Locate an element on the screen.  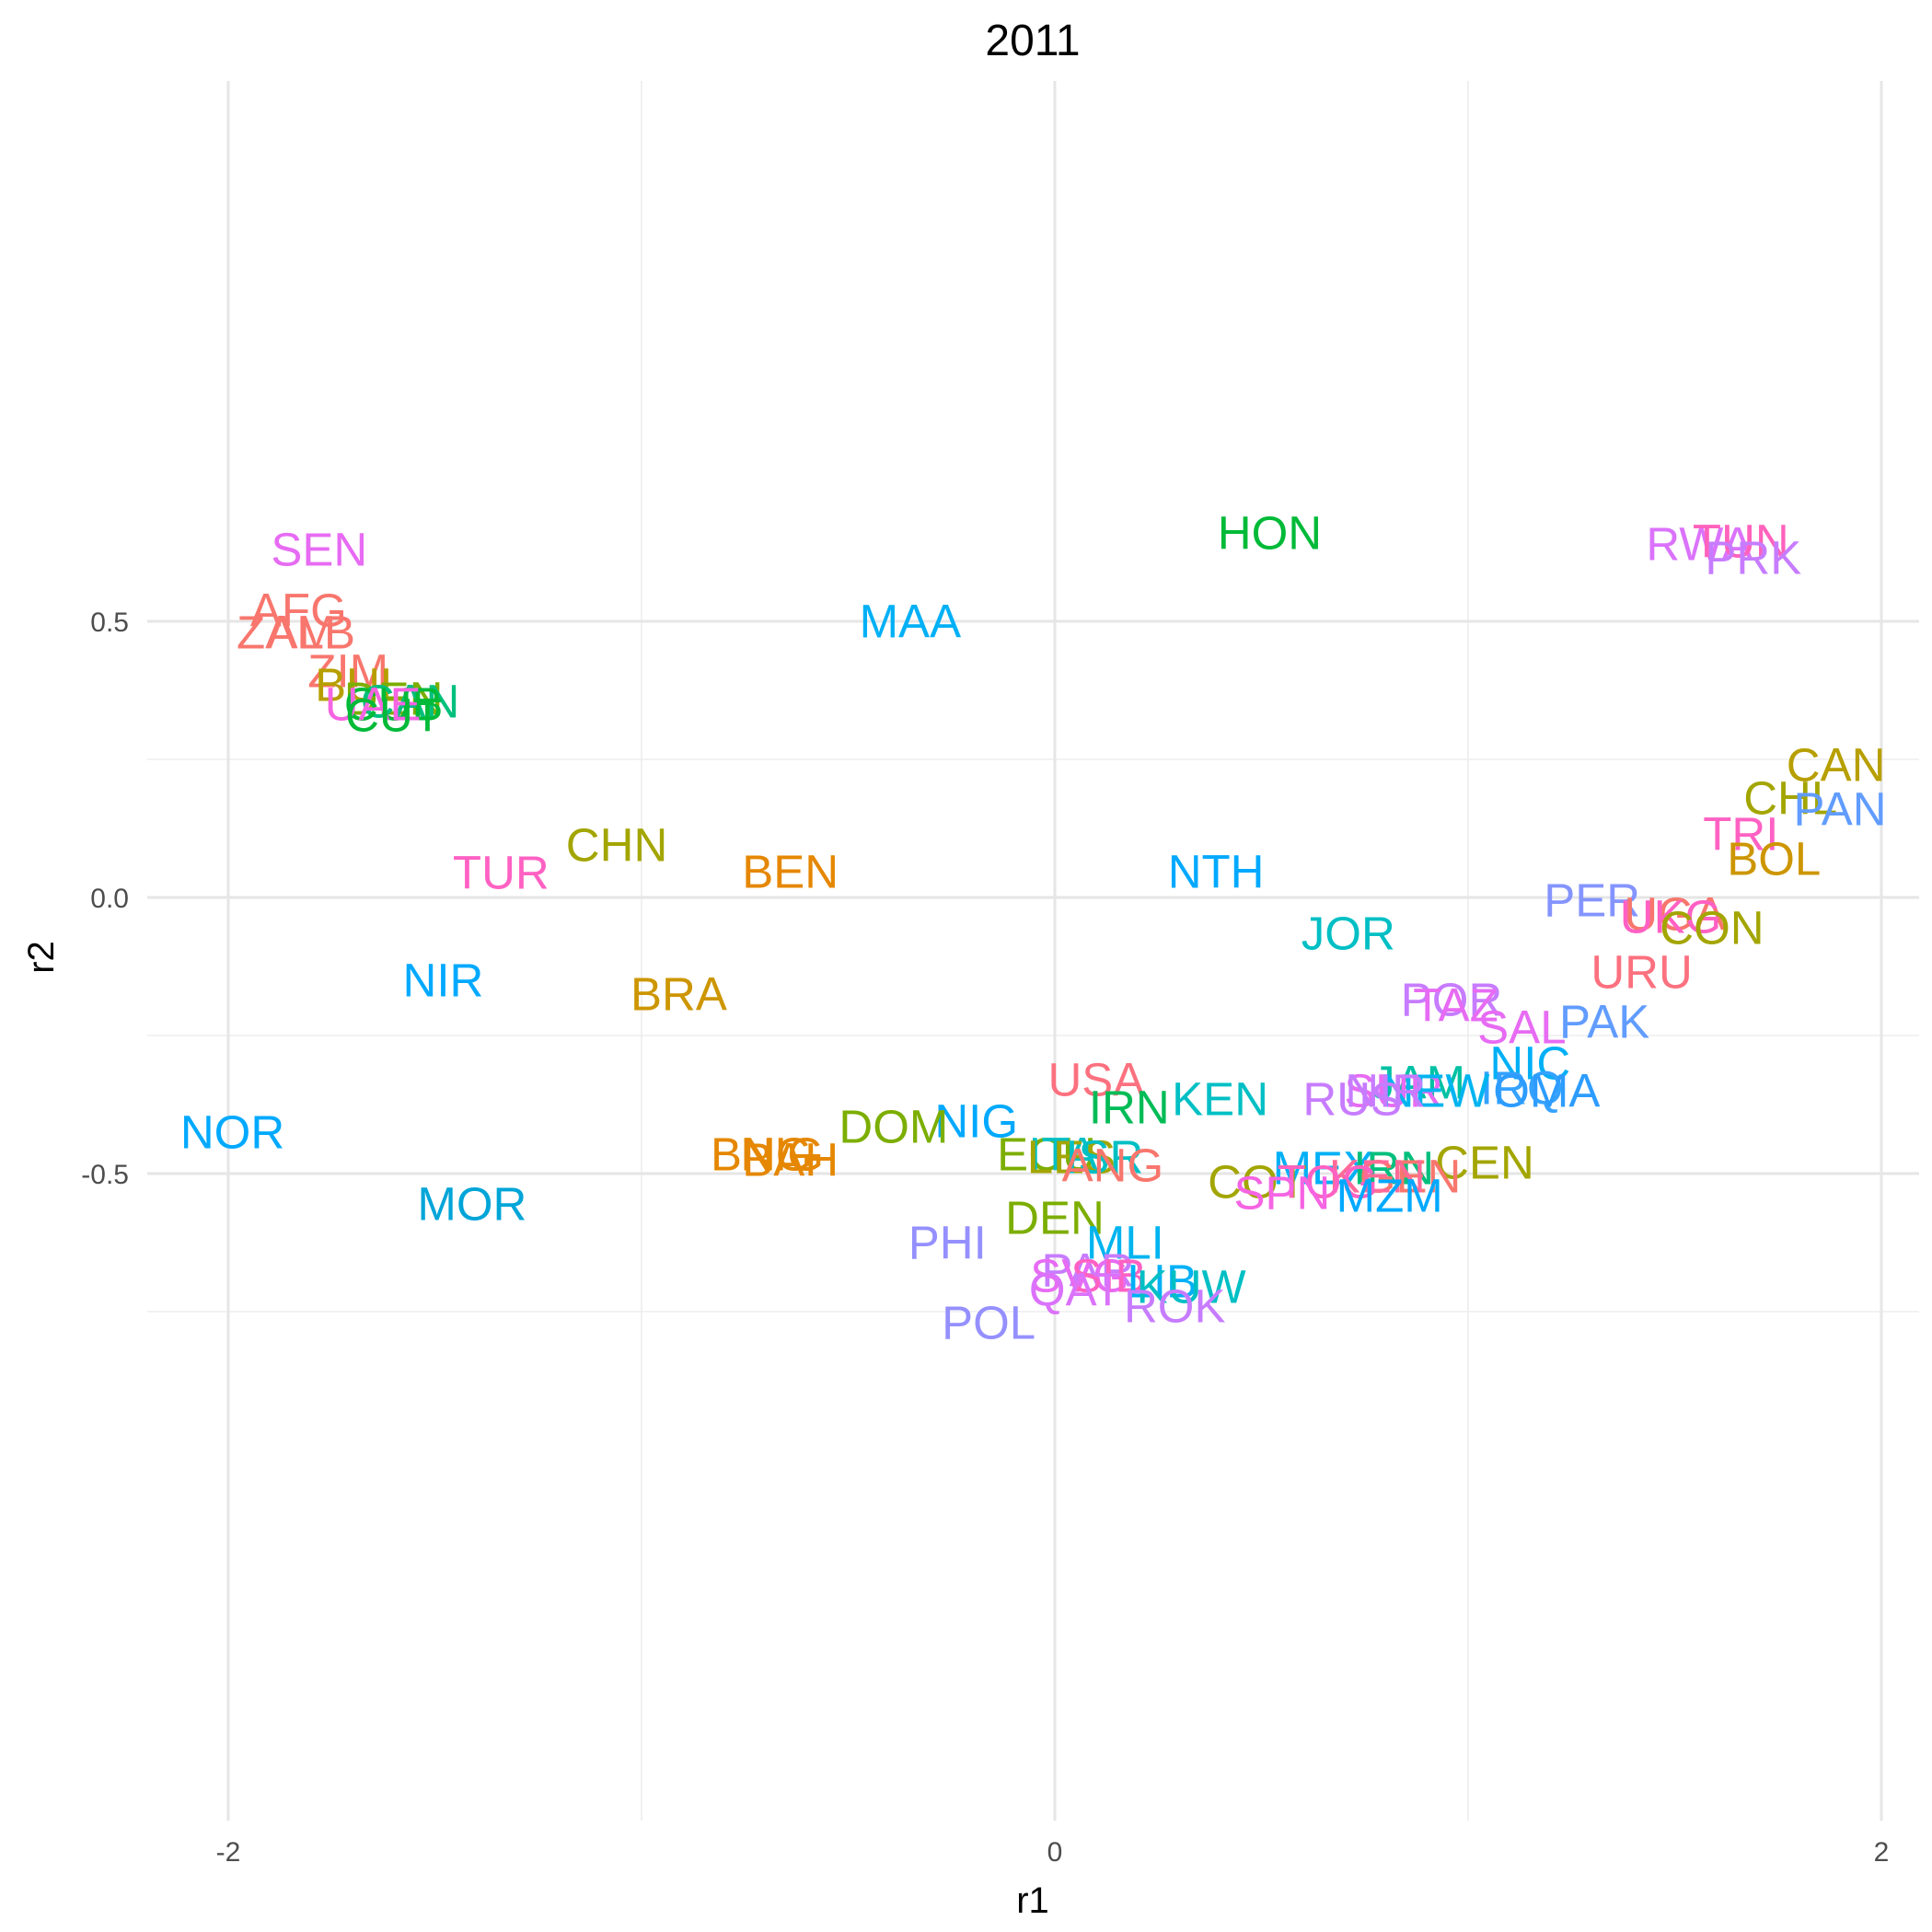
point-label-bul: BUL is located at coordinates (361, 685).